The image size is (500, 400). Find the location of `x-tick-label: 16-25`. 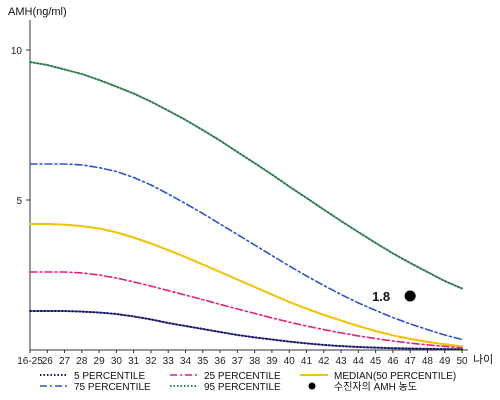

x-tick-label: 16-25 is located at coordinates (30, 361).